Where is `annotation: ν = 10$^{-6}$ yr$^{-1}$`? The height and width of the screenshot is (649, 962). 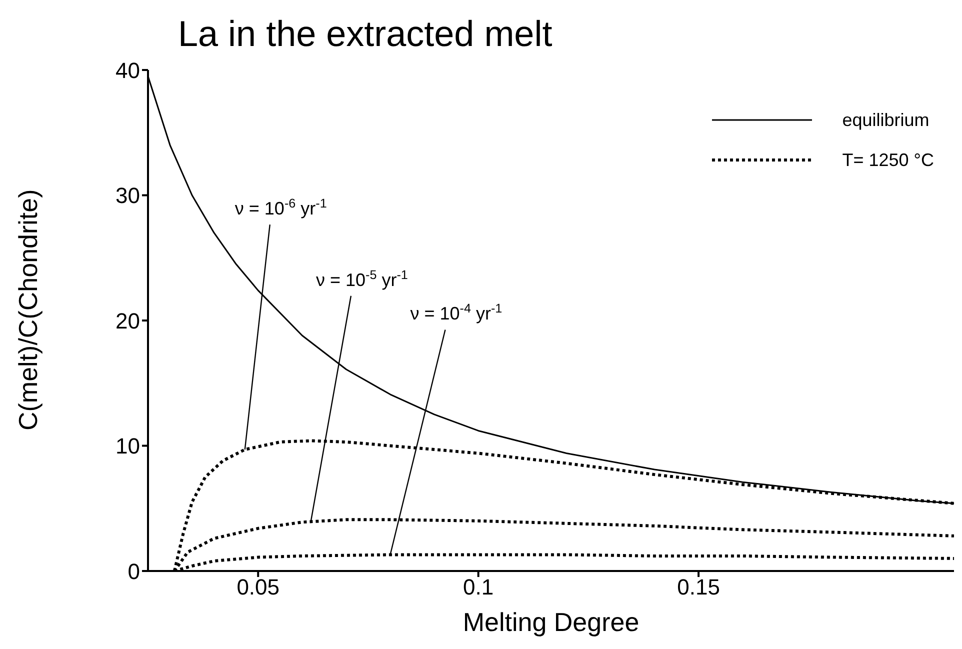 annotation: ν = 10$^{-6}$ yr$^{-1}$ is located at coordinates (280, 207).